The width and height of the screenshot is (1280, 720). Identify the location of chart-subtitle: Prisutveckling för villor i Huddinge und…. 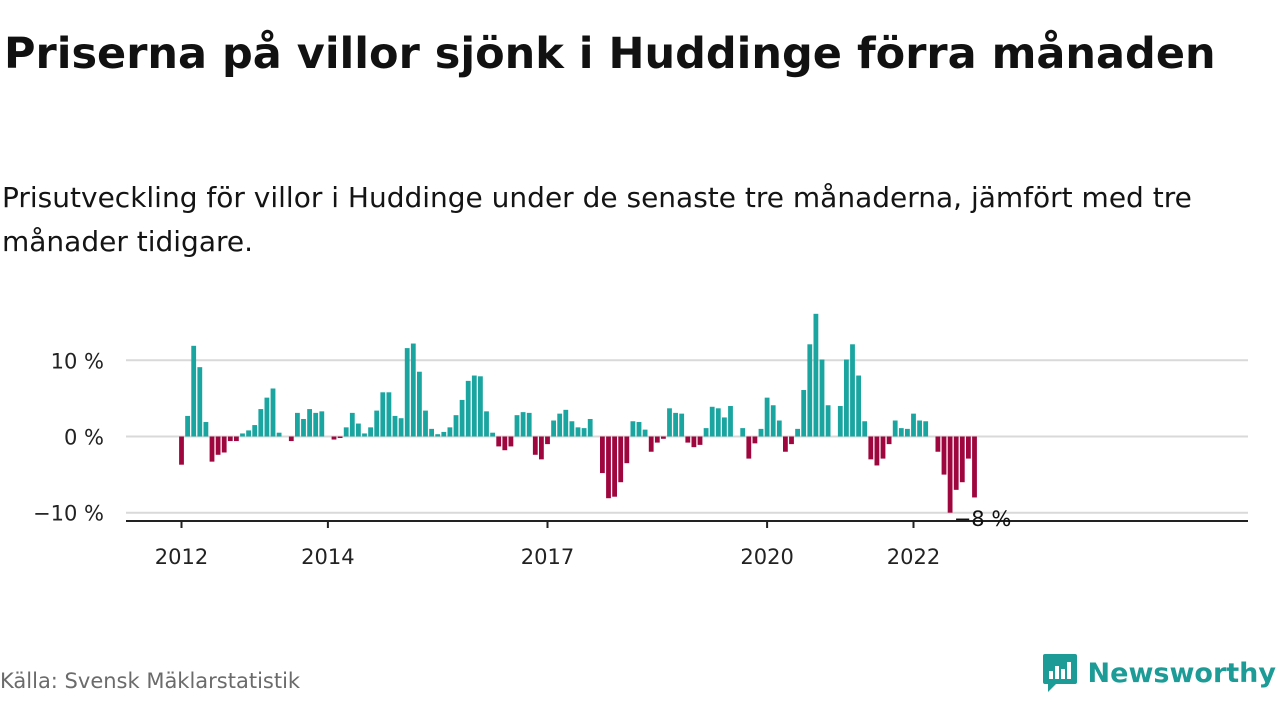
(597, 219).